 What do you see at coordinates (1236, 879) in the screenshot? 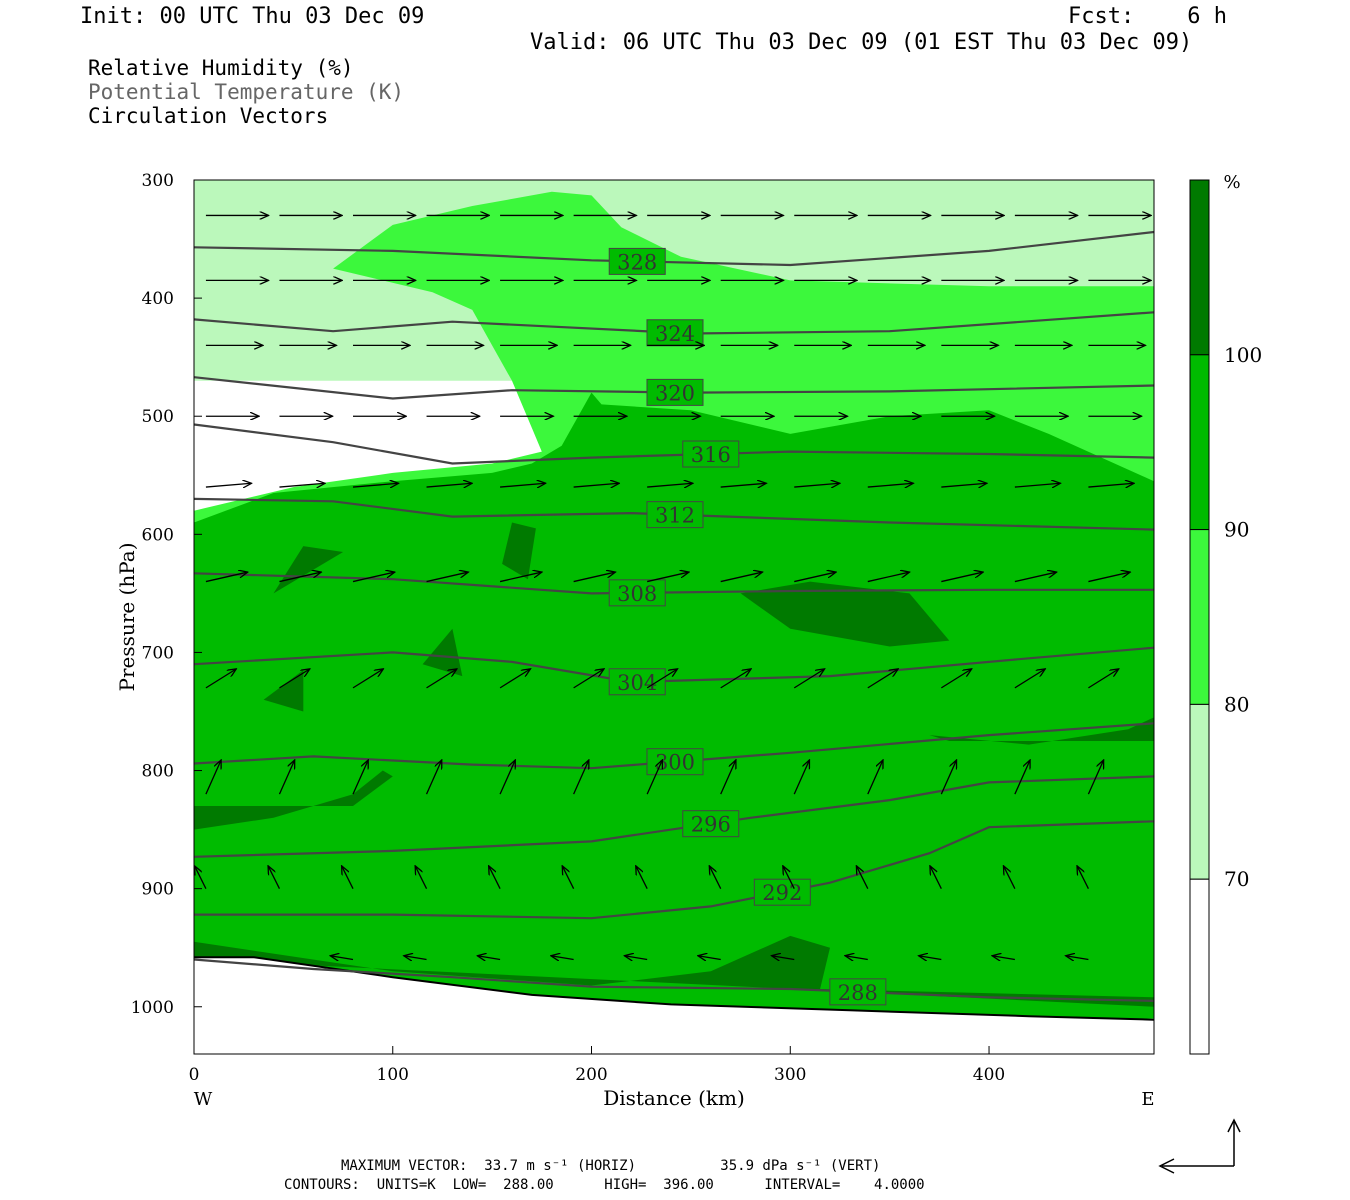
I see `colorbar-tick-label: 70` at bounding box center [1236, 879].